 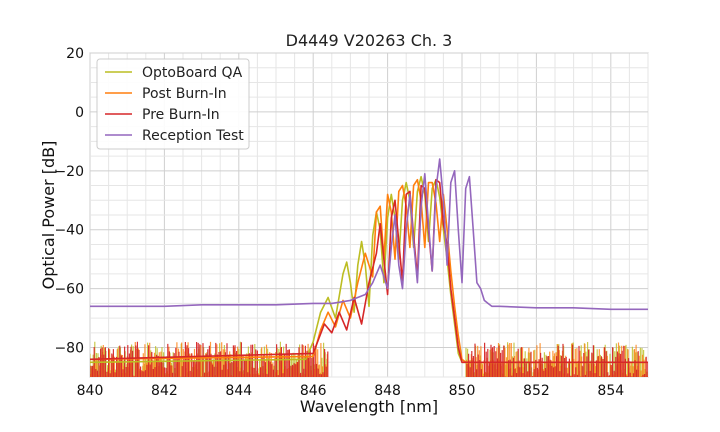 What do you see at coordinates (351, 391) in the screenshot?
I see `x-axis-ticks: 840 842 844 846 848 850 852 854` at bounding box center [351, 391].